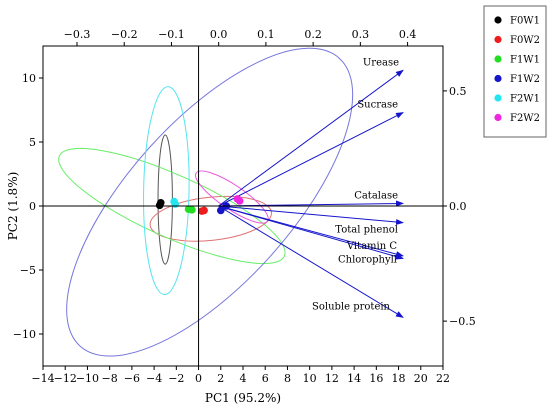 The height and width of the screenshot is (417, 550). I want to click on legend: F0W1 F0W2 F1W1 F1W2 F2W1 F2W2, so click(515, 71).